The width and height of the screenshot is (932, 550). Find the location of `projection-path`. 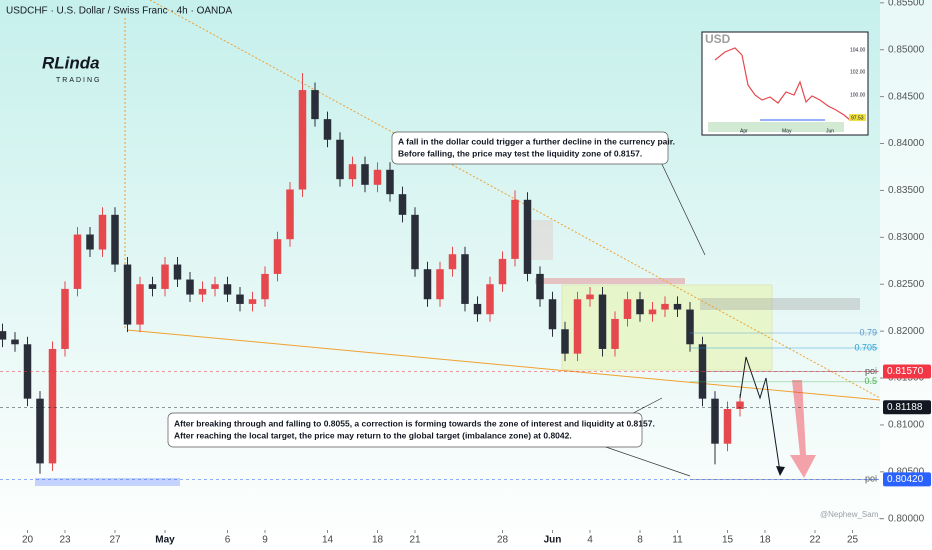

projection-path is located at coordinates (760, 414).